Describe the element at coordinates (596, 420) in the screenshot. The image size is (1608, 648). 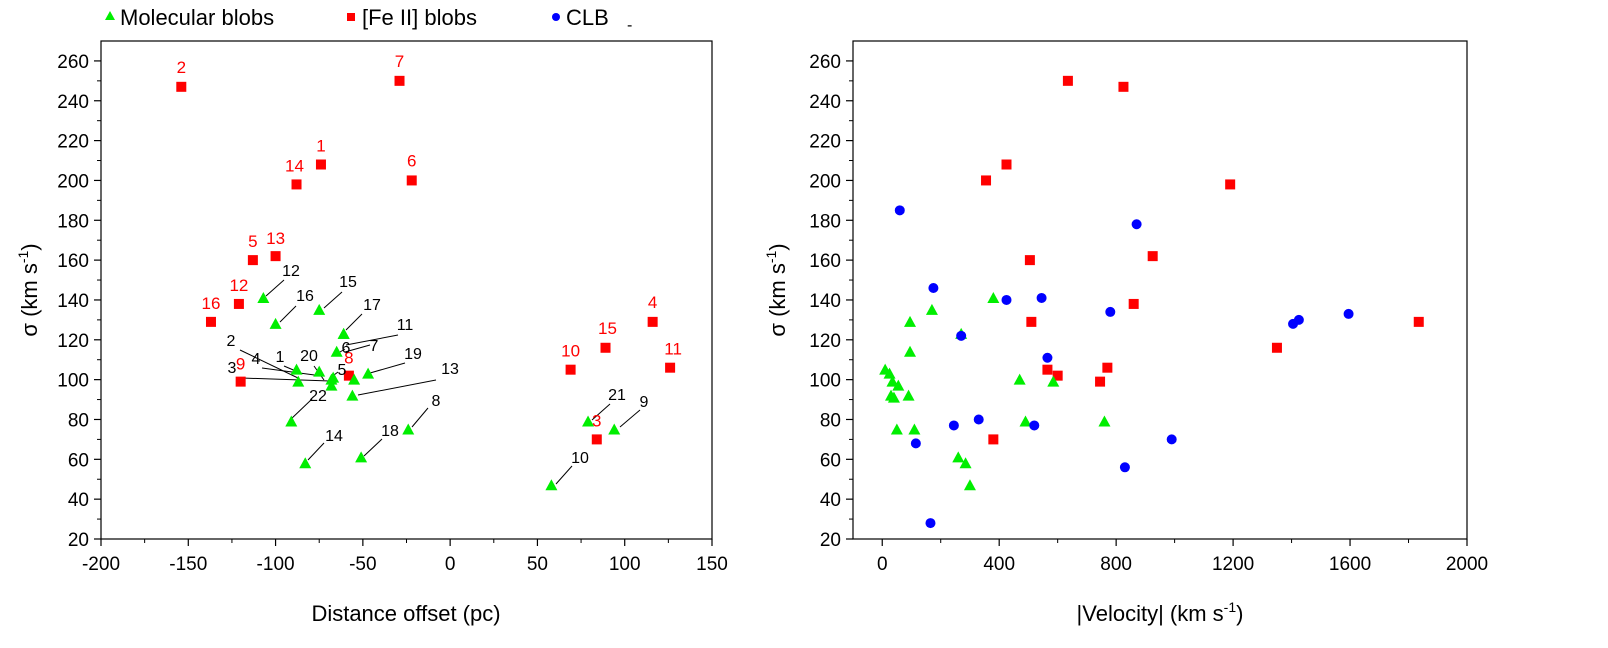
I see `feii-point-label: 3` at that location.